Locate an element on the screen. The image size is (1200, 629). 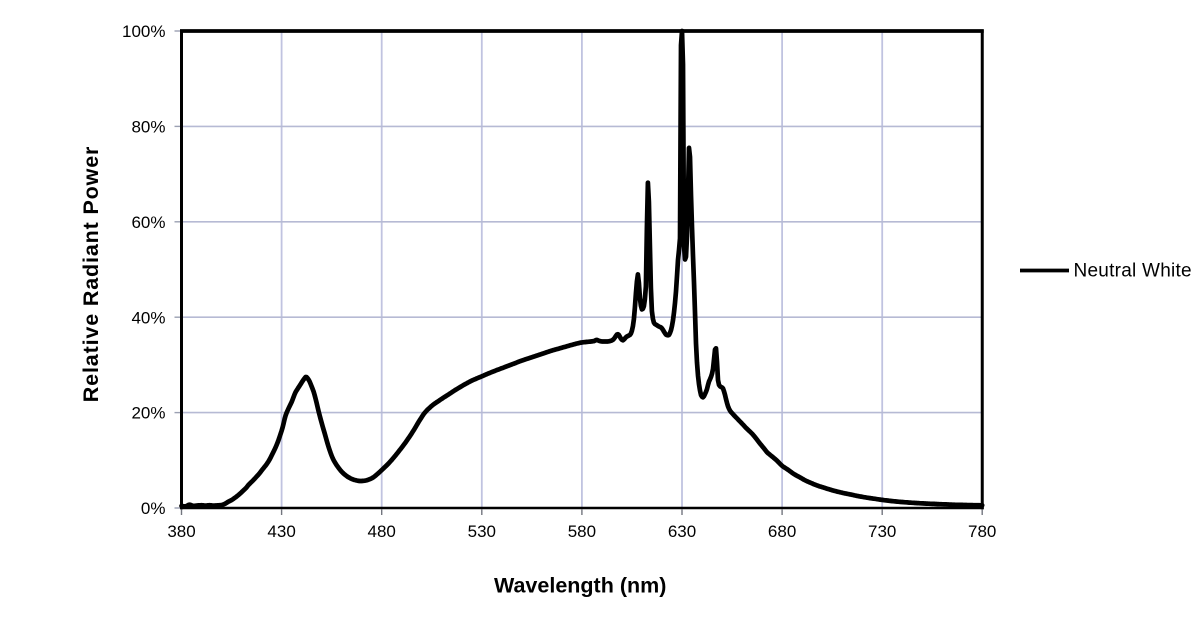
svg-text: 40% is located at coordinates (148, 317).